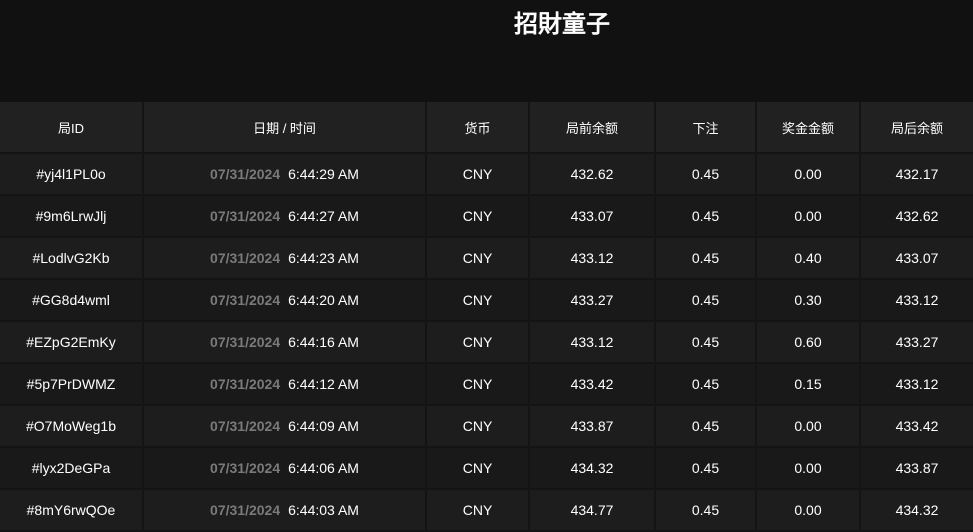  Describe the element at coordinates (706, 128) in the screenshot. I see `column-header: 下注` at that location.